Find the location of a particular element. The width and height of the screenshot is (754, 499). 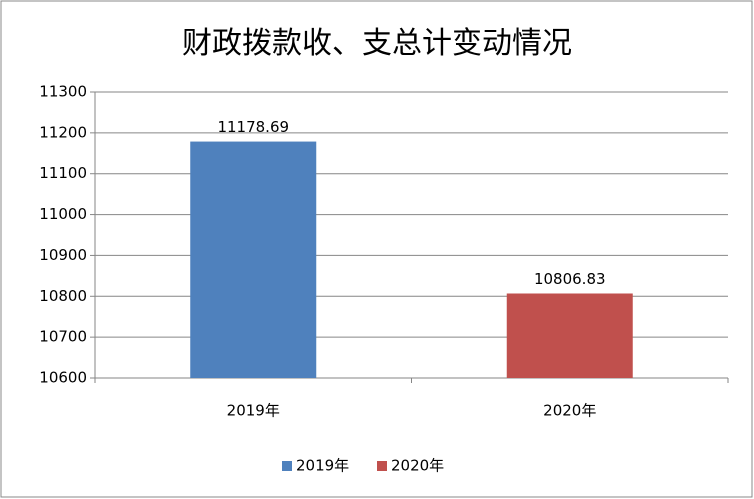

y-tick-label: 11300 is located at coordinates (63, 92).